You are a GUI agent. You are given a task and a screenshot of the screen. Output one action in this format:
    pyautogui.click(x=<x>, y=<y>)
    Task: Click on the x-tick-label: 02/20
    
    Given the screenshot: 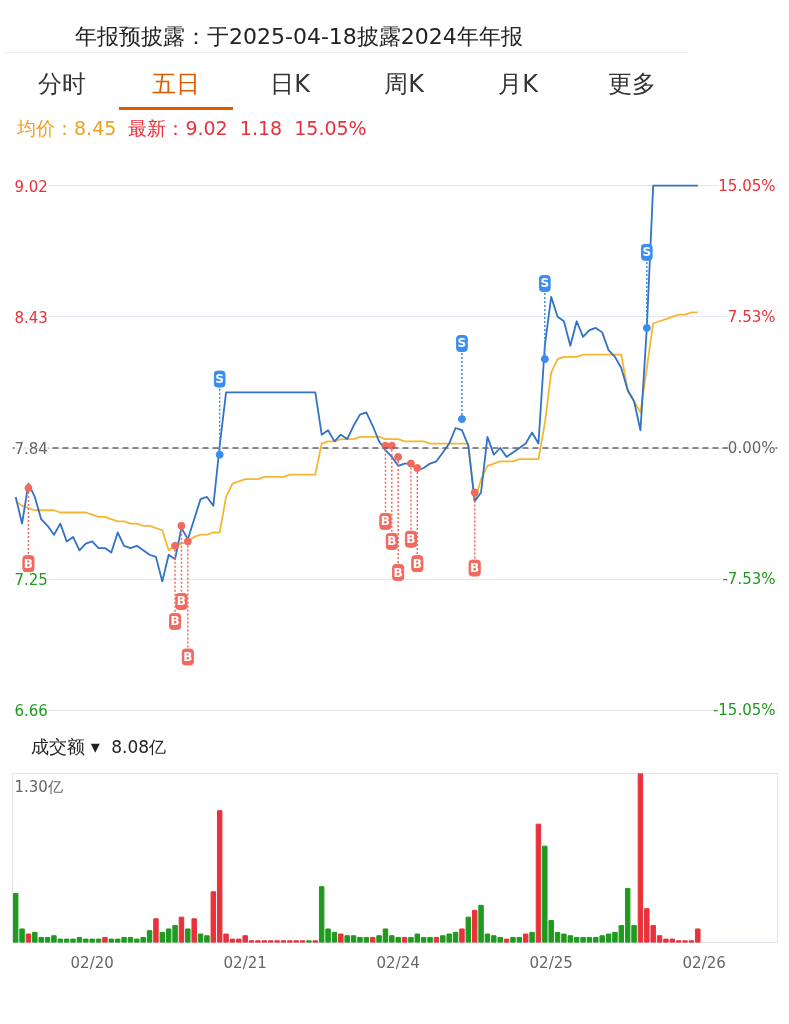 What is the action you would take?
    pyautogui.click(x=92, y=962)
    